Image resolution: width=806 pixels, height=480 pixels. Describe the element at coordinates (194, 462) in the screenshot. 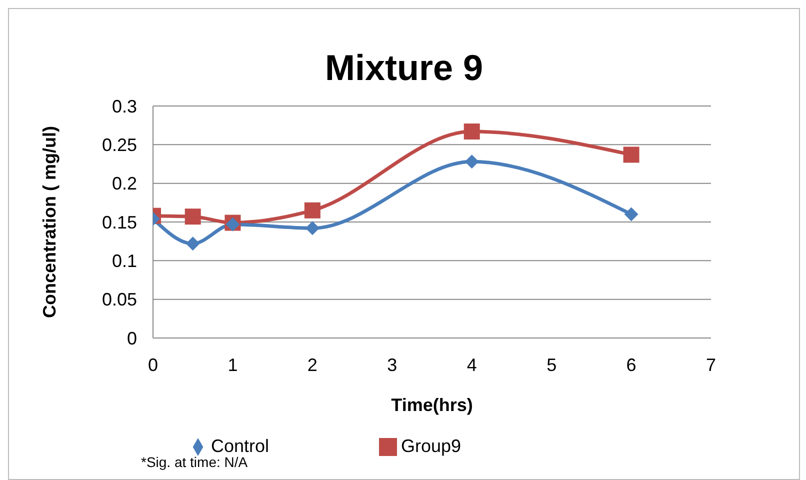

I see `text: *Sig. at time: N/A` at that location.